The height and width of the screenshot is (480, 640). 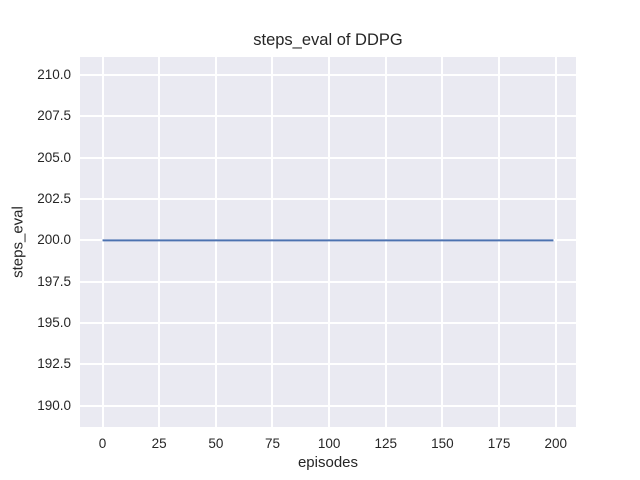 I want to click on y-tick-label: 197.5, so click(x=54, y=281).